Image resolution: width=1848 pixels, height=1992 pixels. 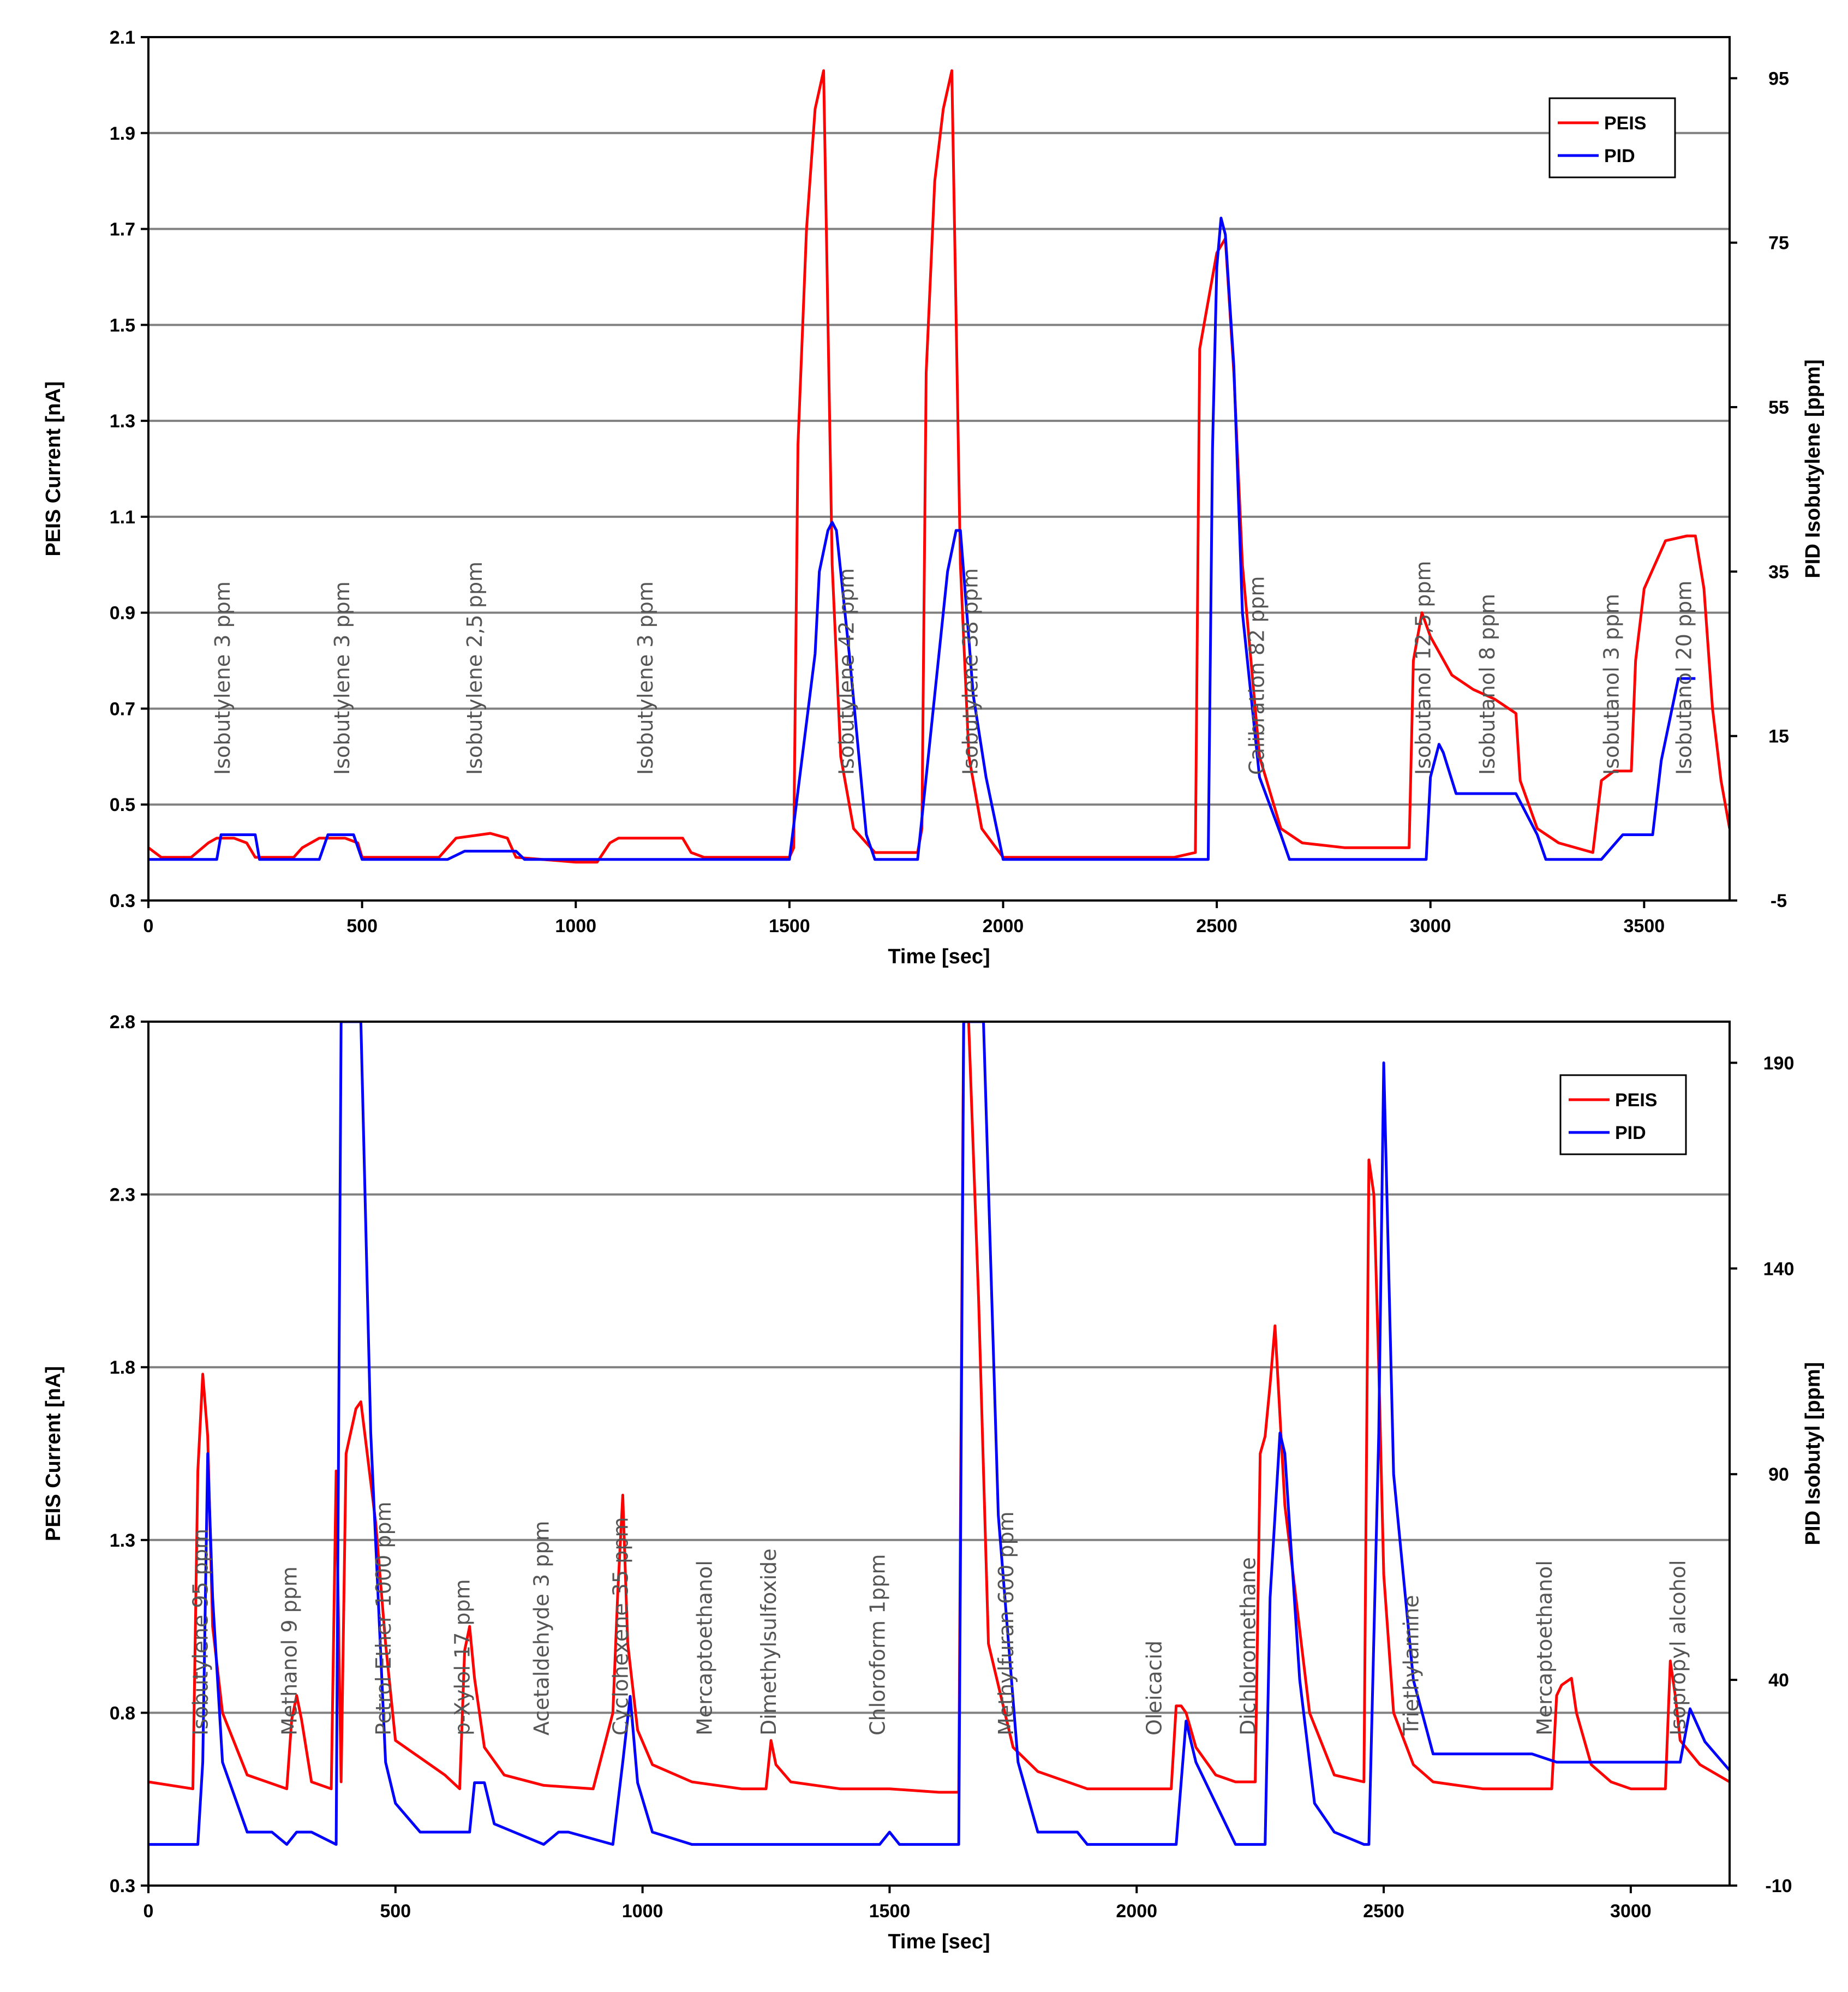 I want to click on y-tick-label: 2.3, so click(x=122, y=1195).